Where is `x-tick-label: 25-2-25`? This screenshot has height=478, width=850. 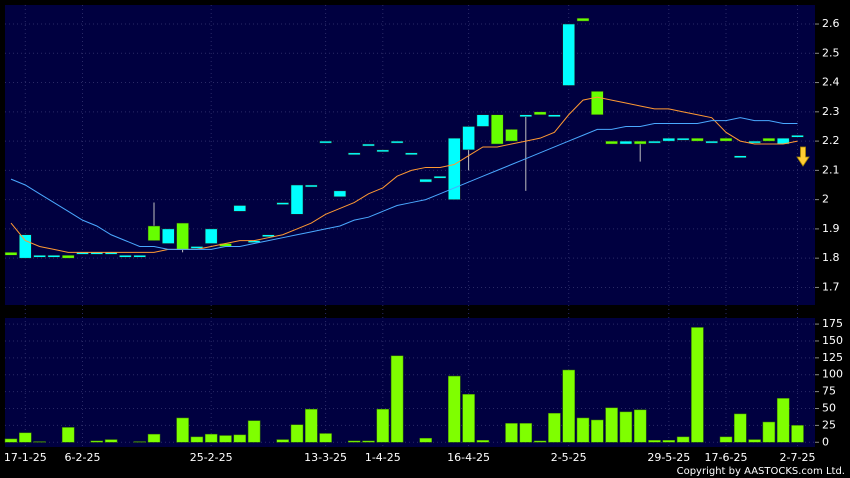
x-tick-label: 25-2-25 is located at coordinates (211, 457).